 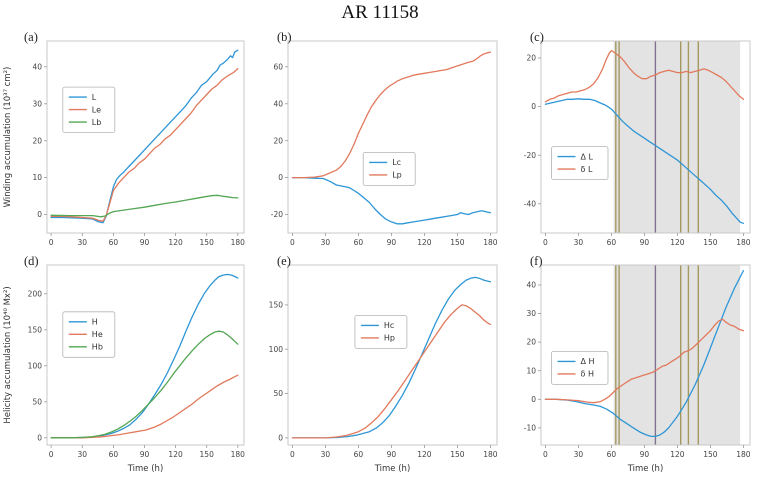 I want to click on panel-label-a: (a), so click(x=31, y=37).